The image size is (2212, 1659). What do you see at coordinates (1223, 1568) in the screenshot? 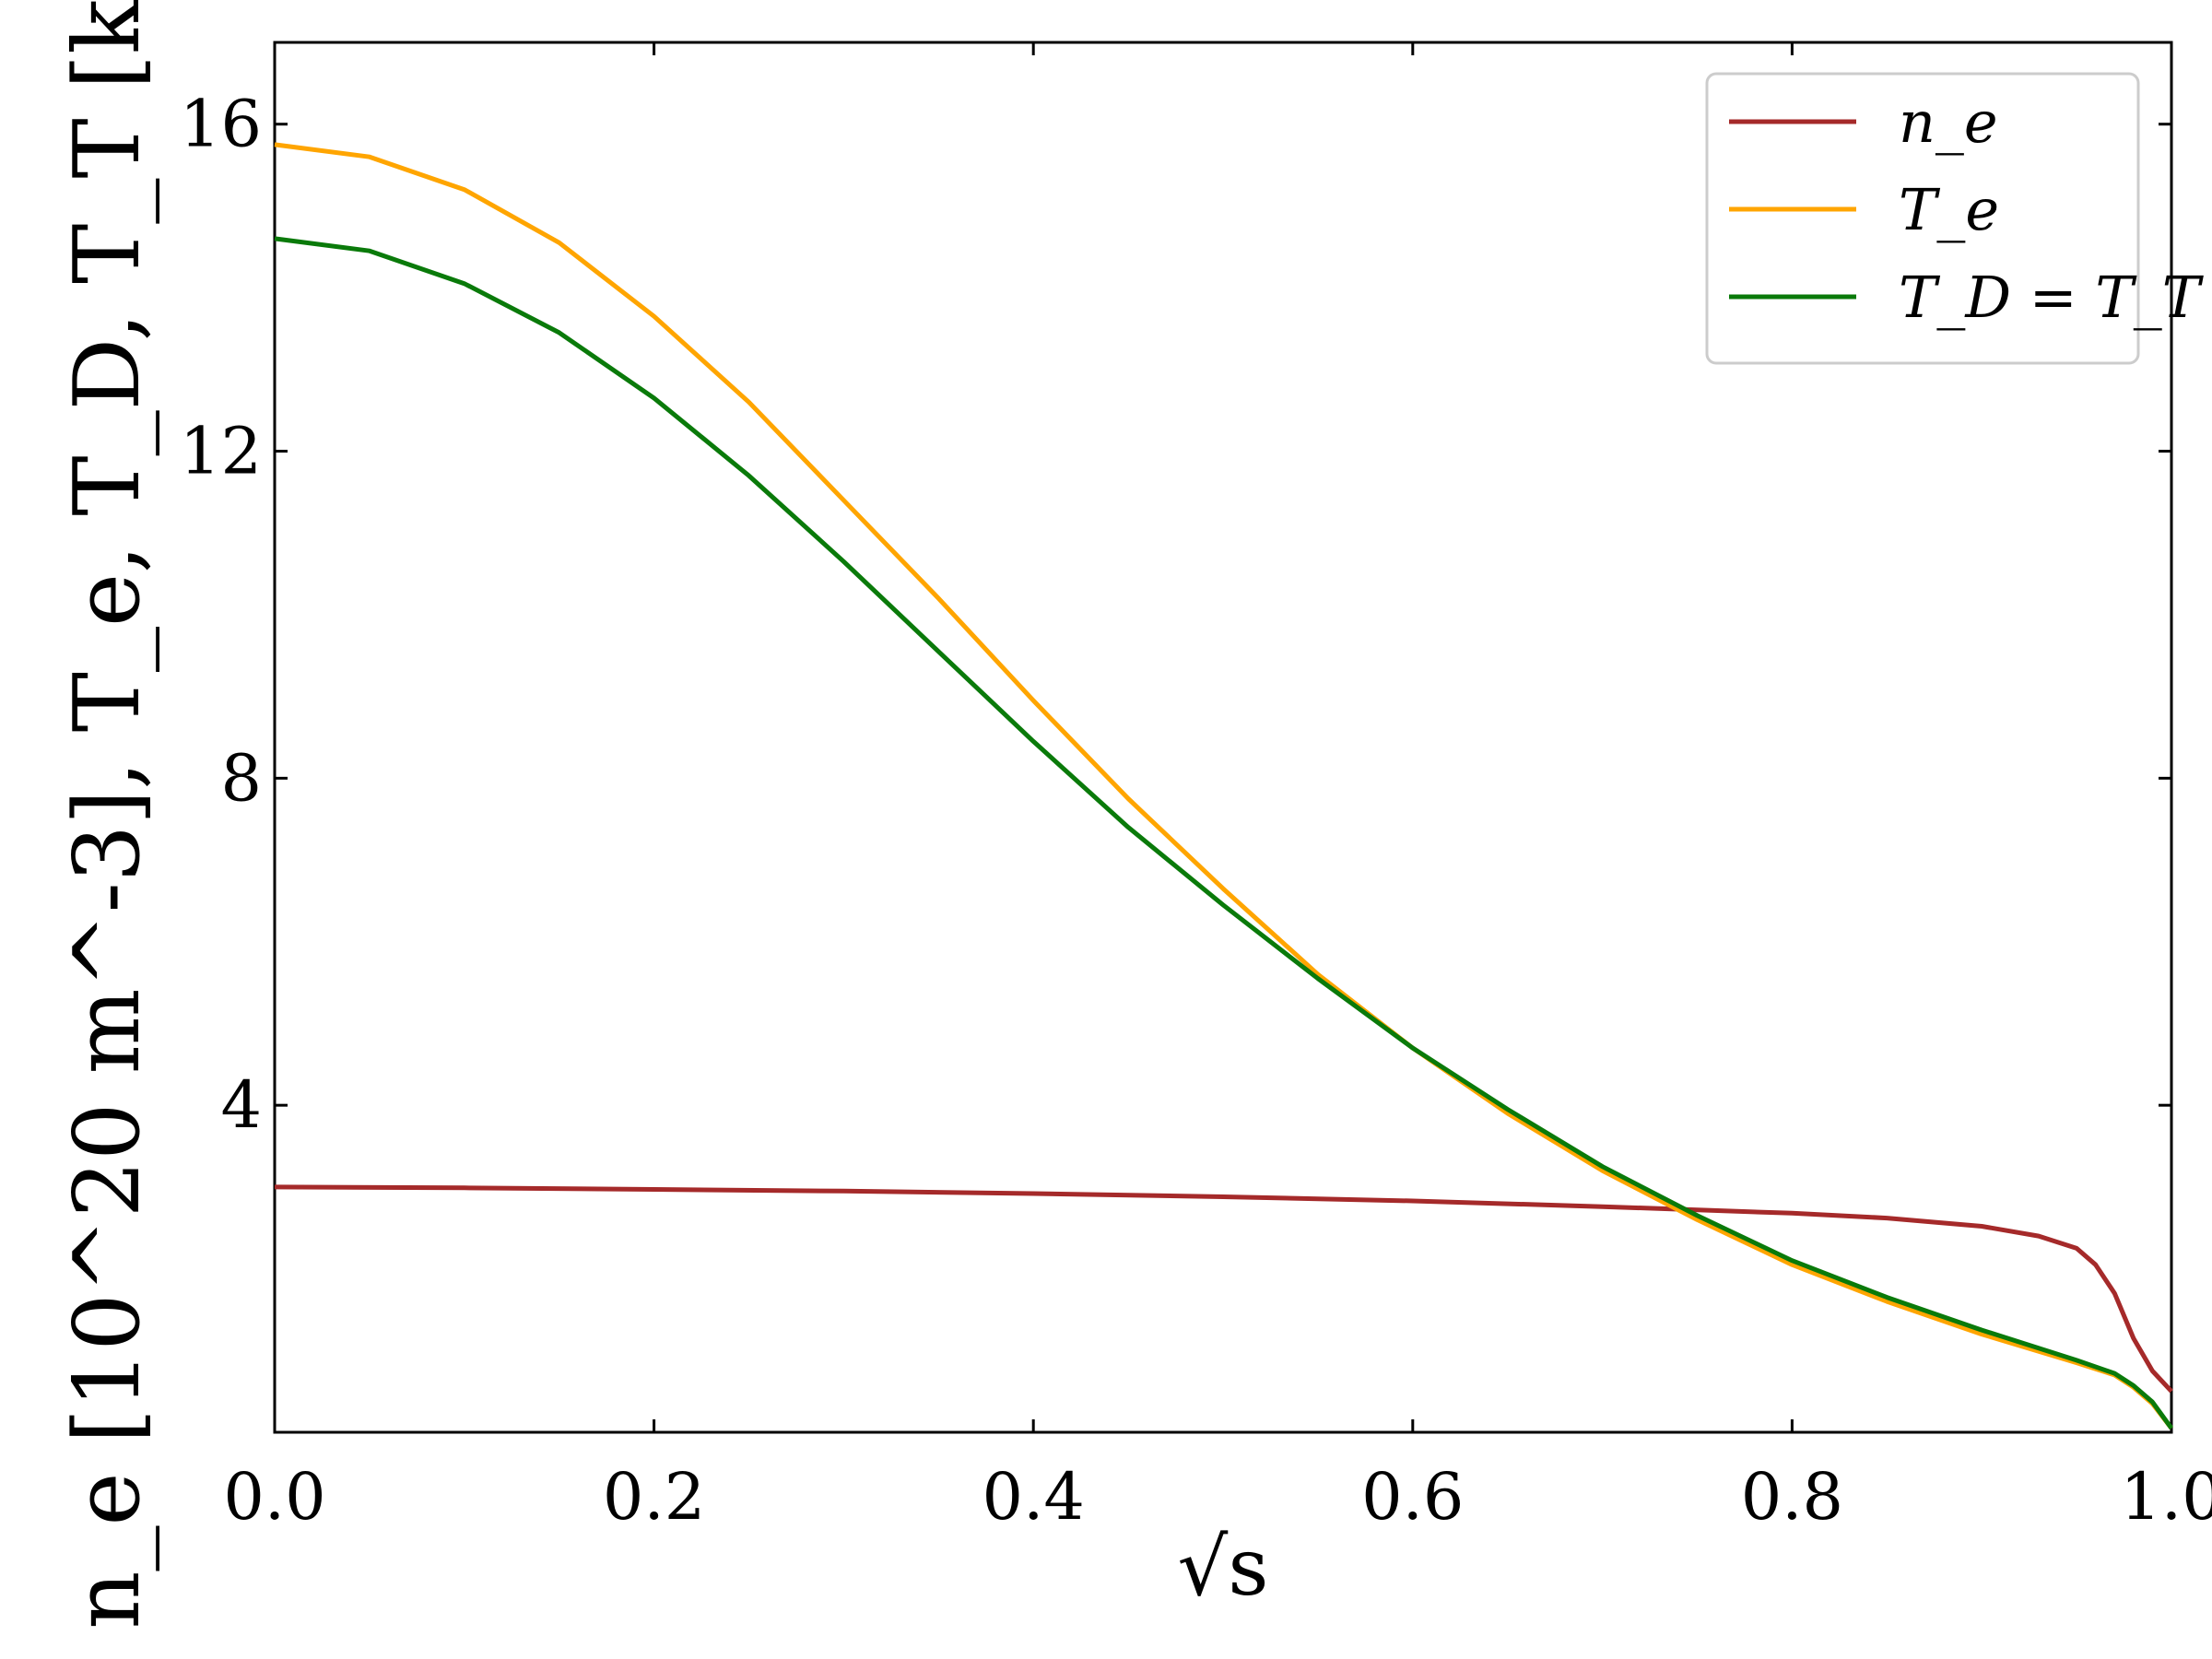
I see `x-axis-label: √s` at bounding box center [1223, 1568].